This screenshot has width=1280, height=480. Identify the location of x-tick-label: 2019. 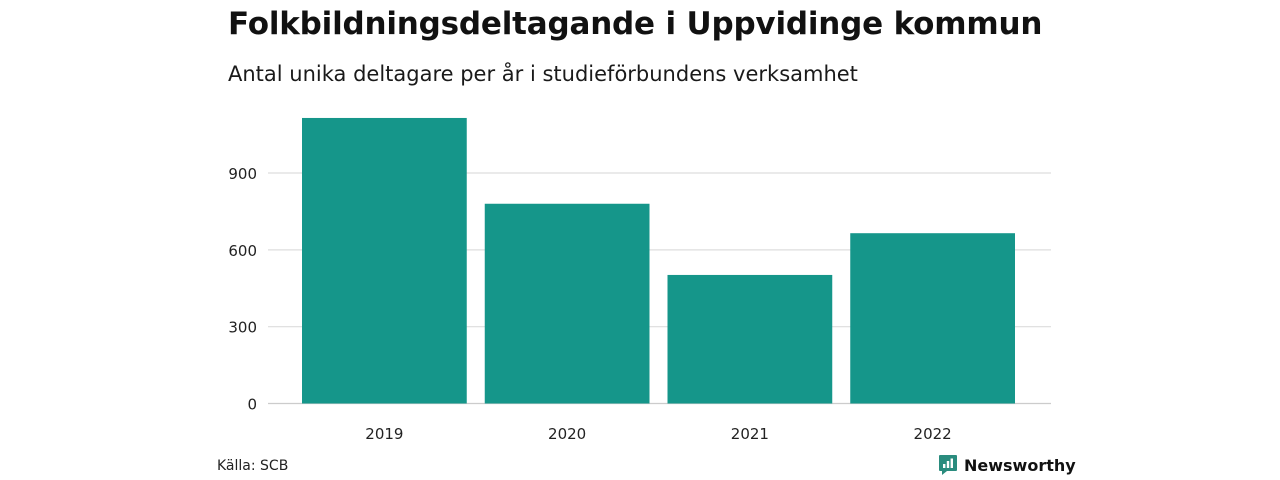
(384, 434).